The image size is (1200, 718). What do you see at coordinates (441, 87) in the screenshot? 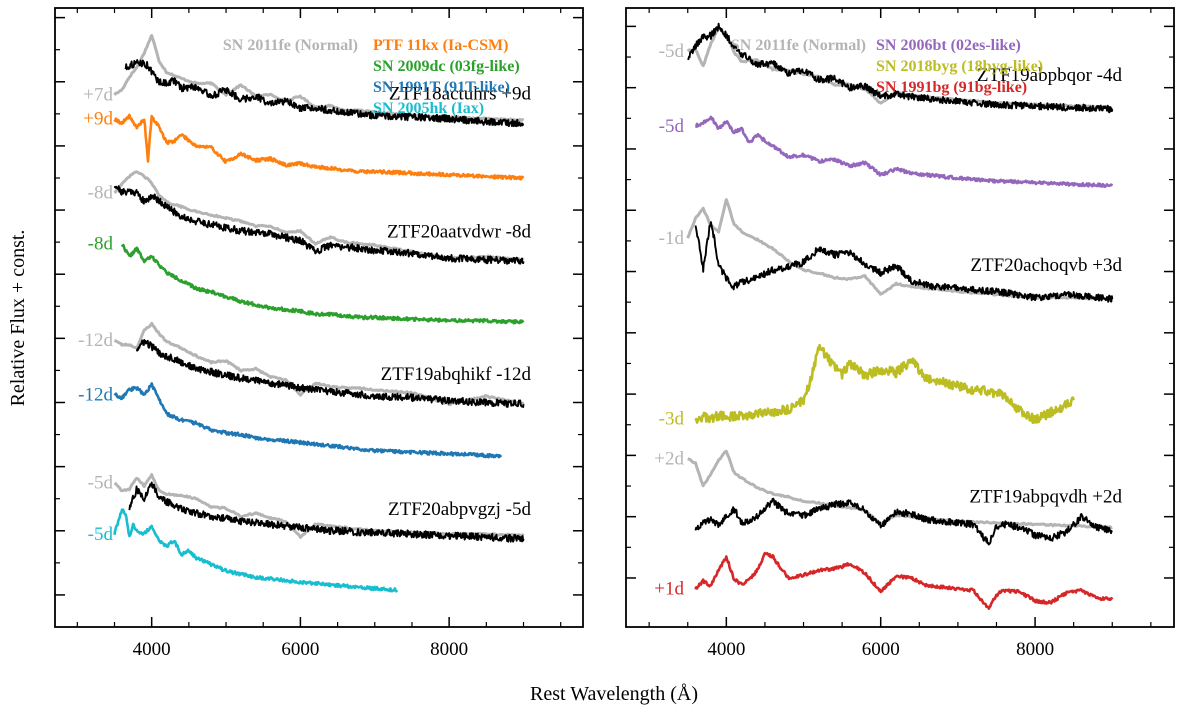
I see `legend-entry: SN 1991T (91T-like)` at bounding box center [441, 87].